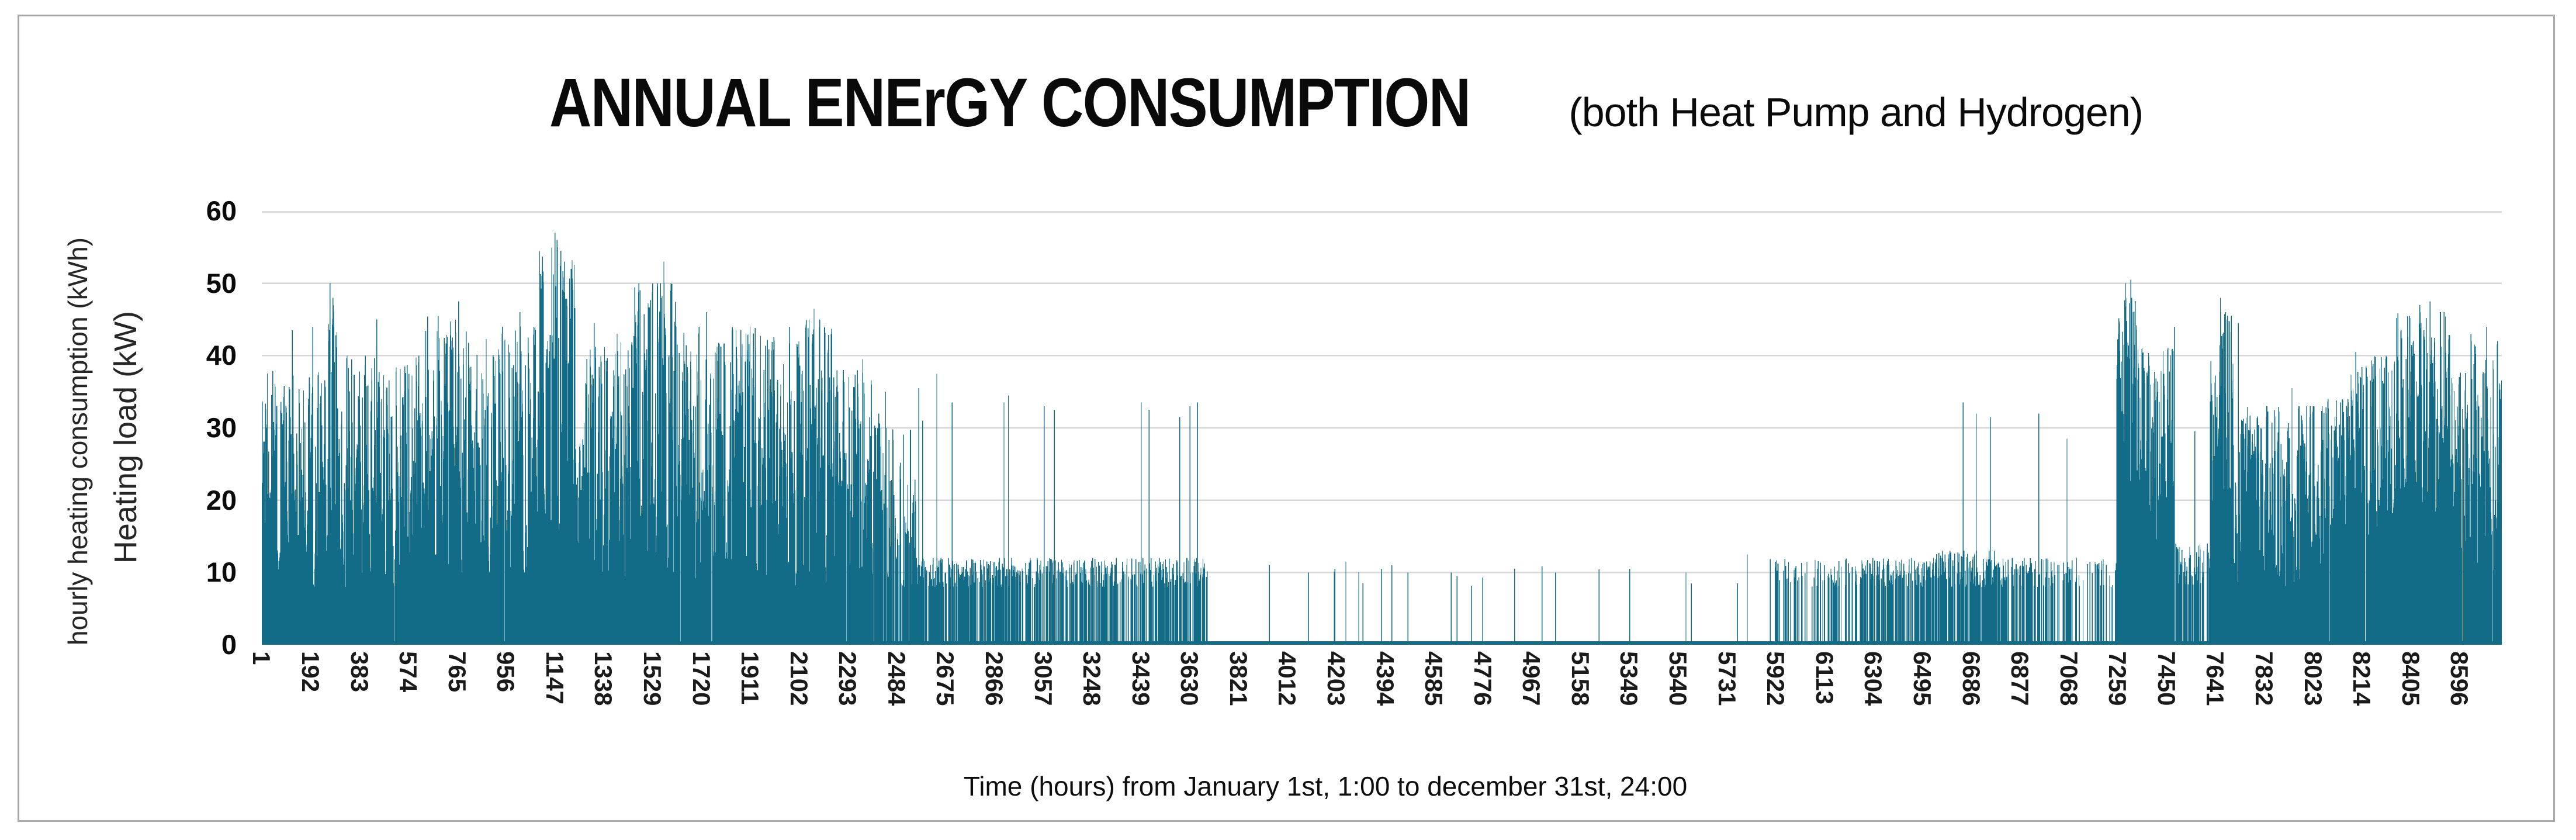 This screenshot has width=2576, height=840. I want to click on y-tick-label: 20, so click(222, 500).